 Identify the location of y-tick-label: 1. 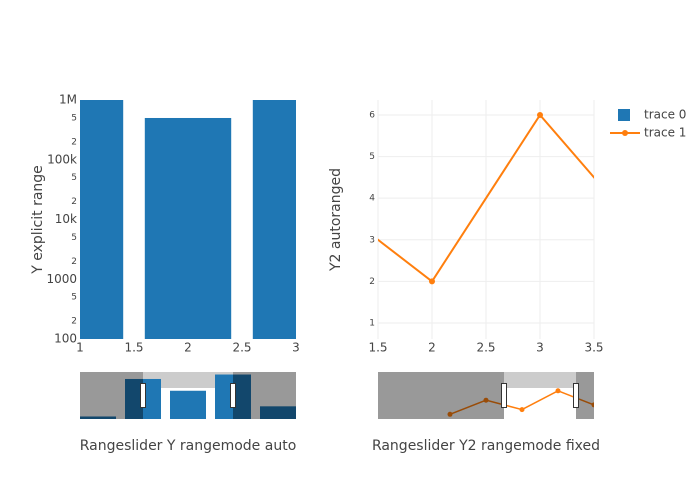
(372, 323).